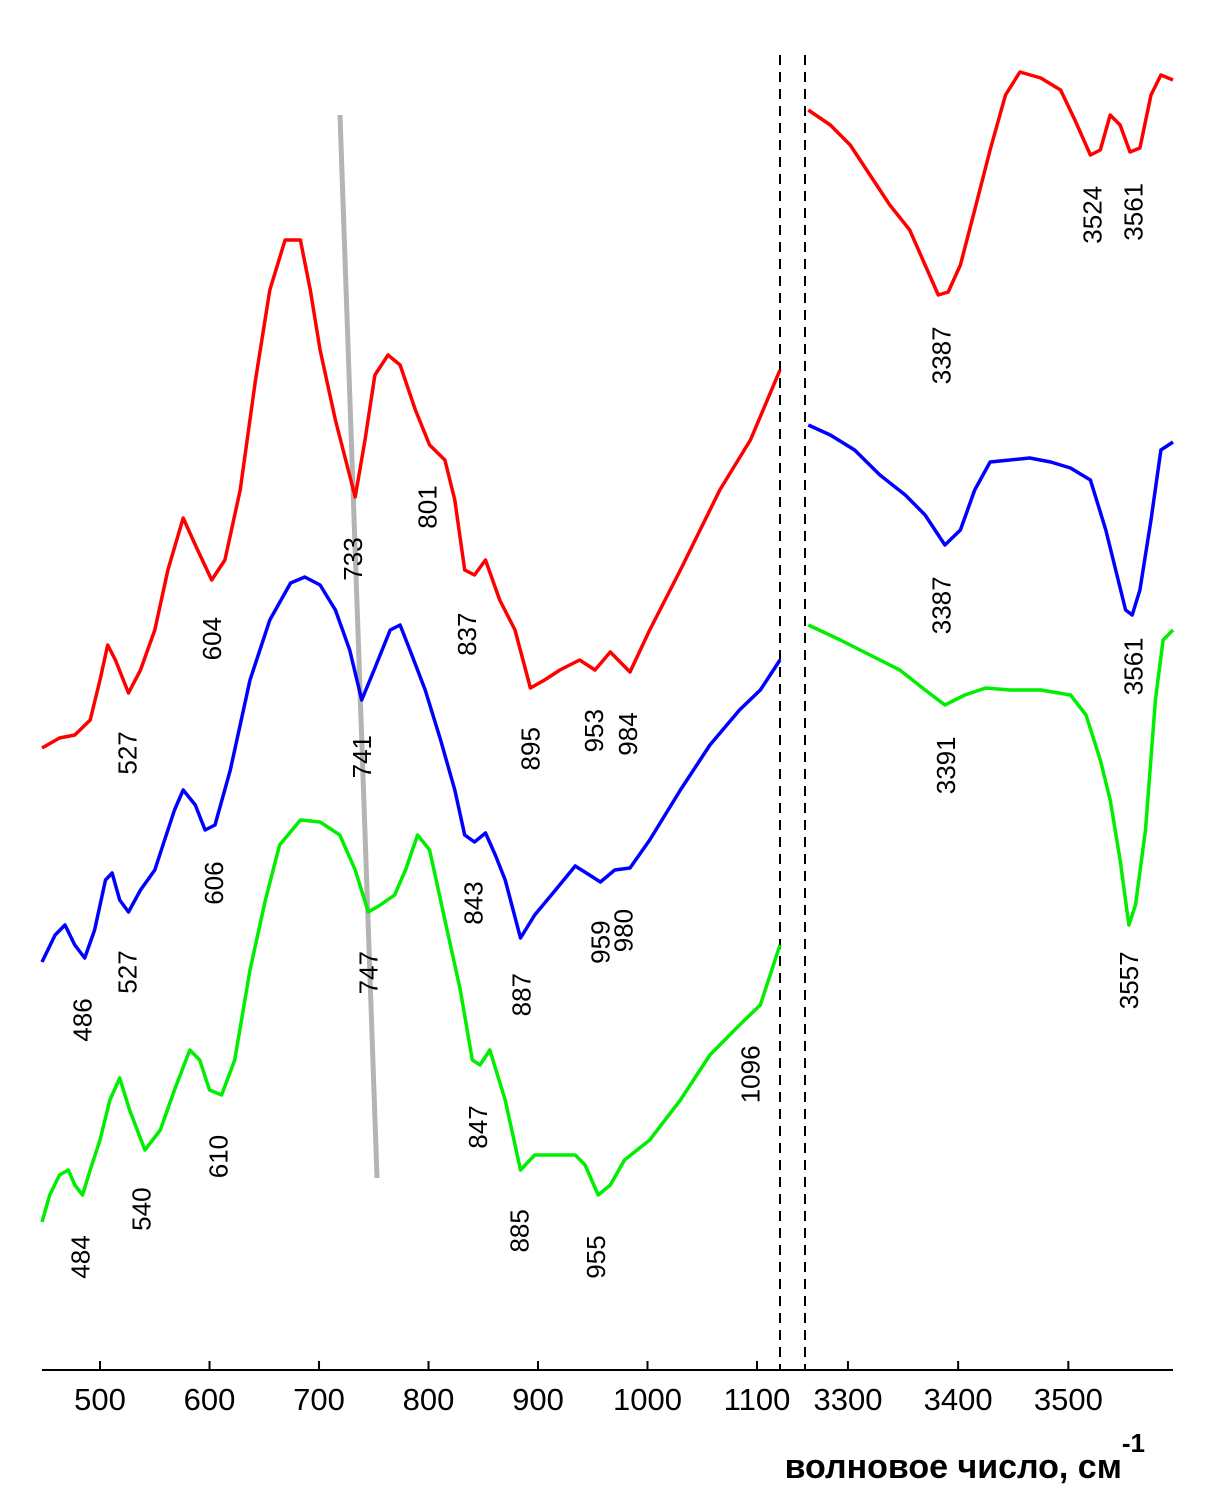 The height and width of the screenshot is (1512, 1213). I want to click on peak-label: 959, so click(600, 941).